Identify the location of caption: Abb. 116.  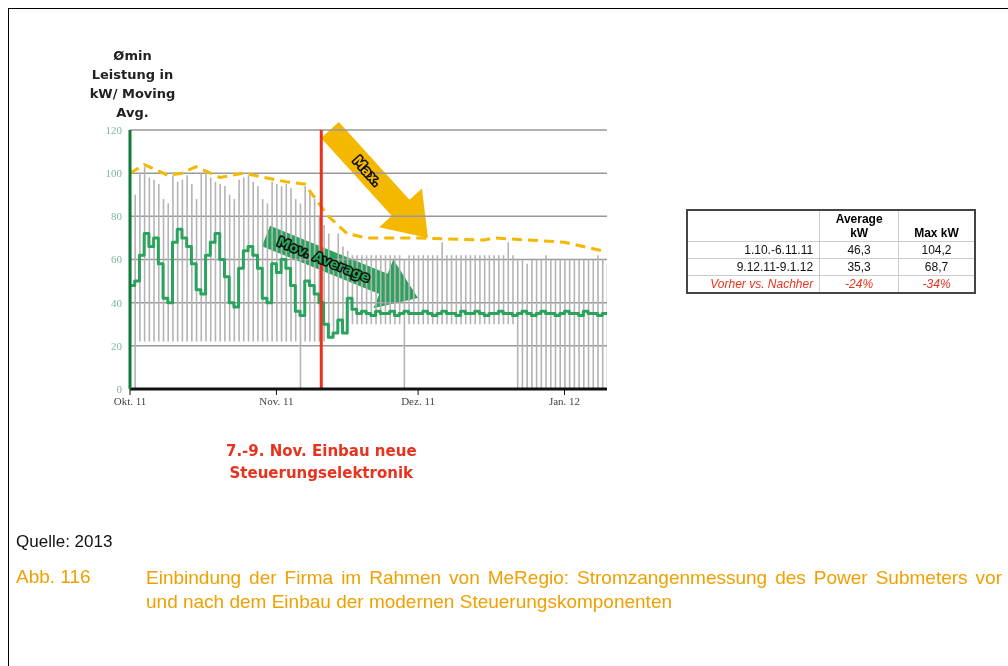
(53, 577).